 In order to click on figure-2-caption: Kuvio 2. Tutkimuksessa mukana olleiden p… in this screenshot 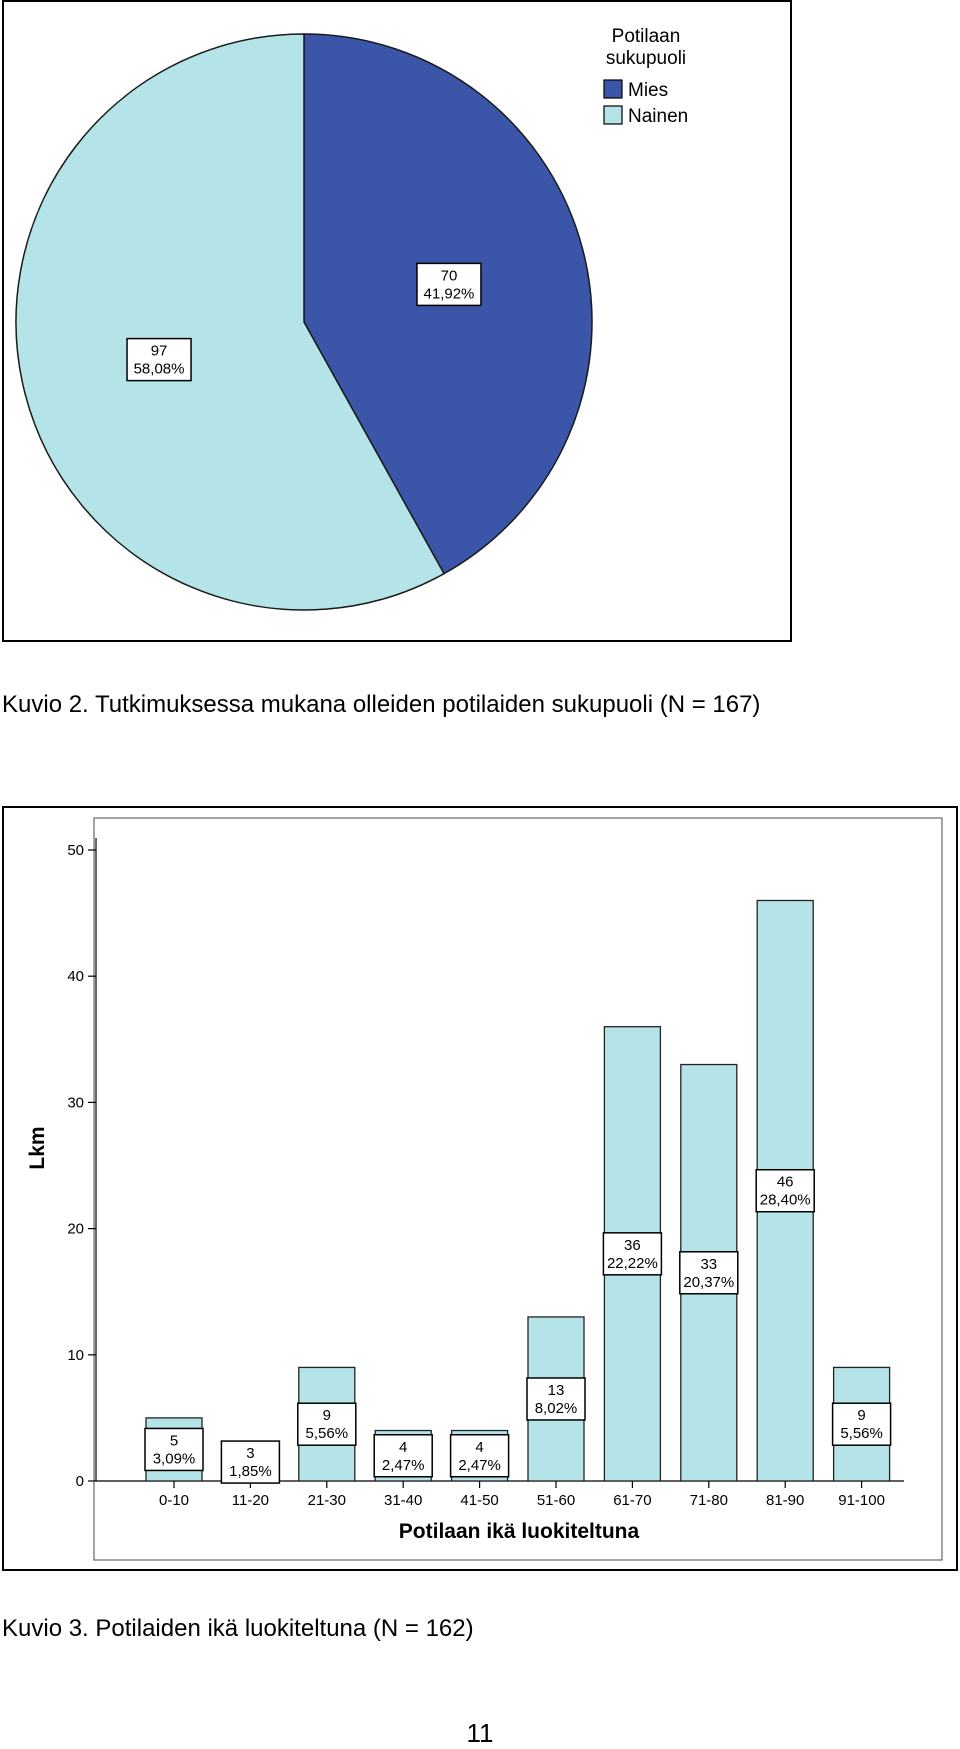, I will do `click(381, 704)`.